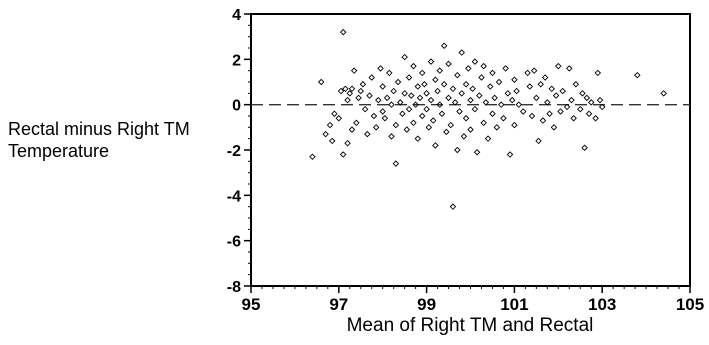 This screenshot has height=345, width=709. Describe the element at coordinates (690, 304) in the screenshot. I see `x-tick-label: 105` at that location.